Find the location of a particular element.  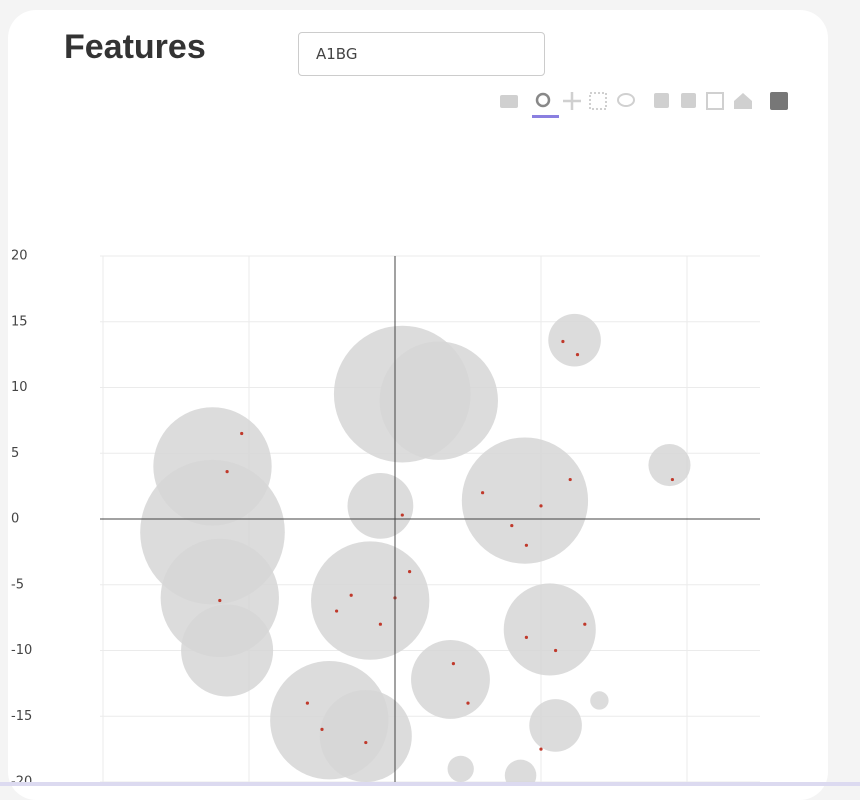

y-tick-label: -15 is located at coordinates (21, 716).